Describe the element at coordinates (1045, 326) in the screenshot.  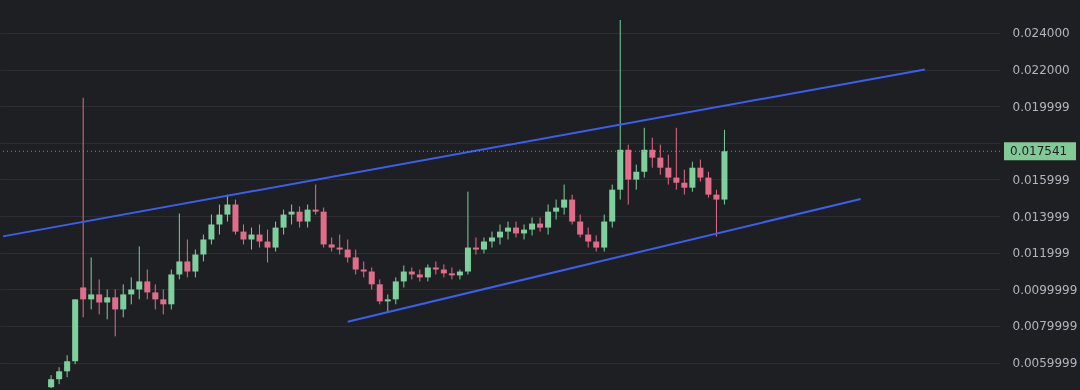
I see `y-tick-label: 0.0079999` at that location.